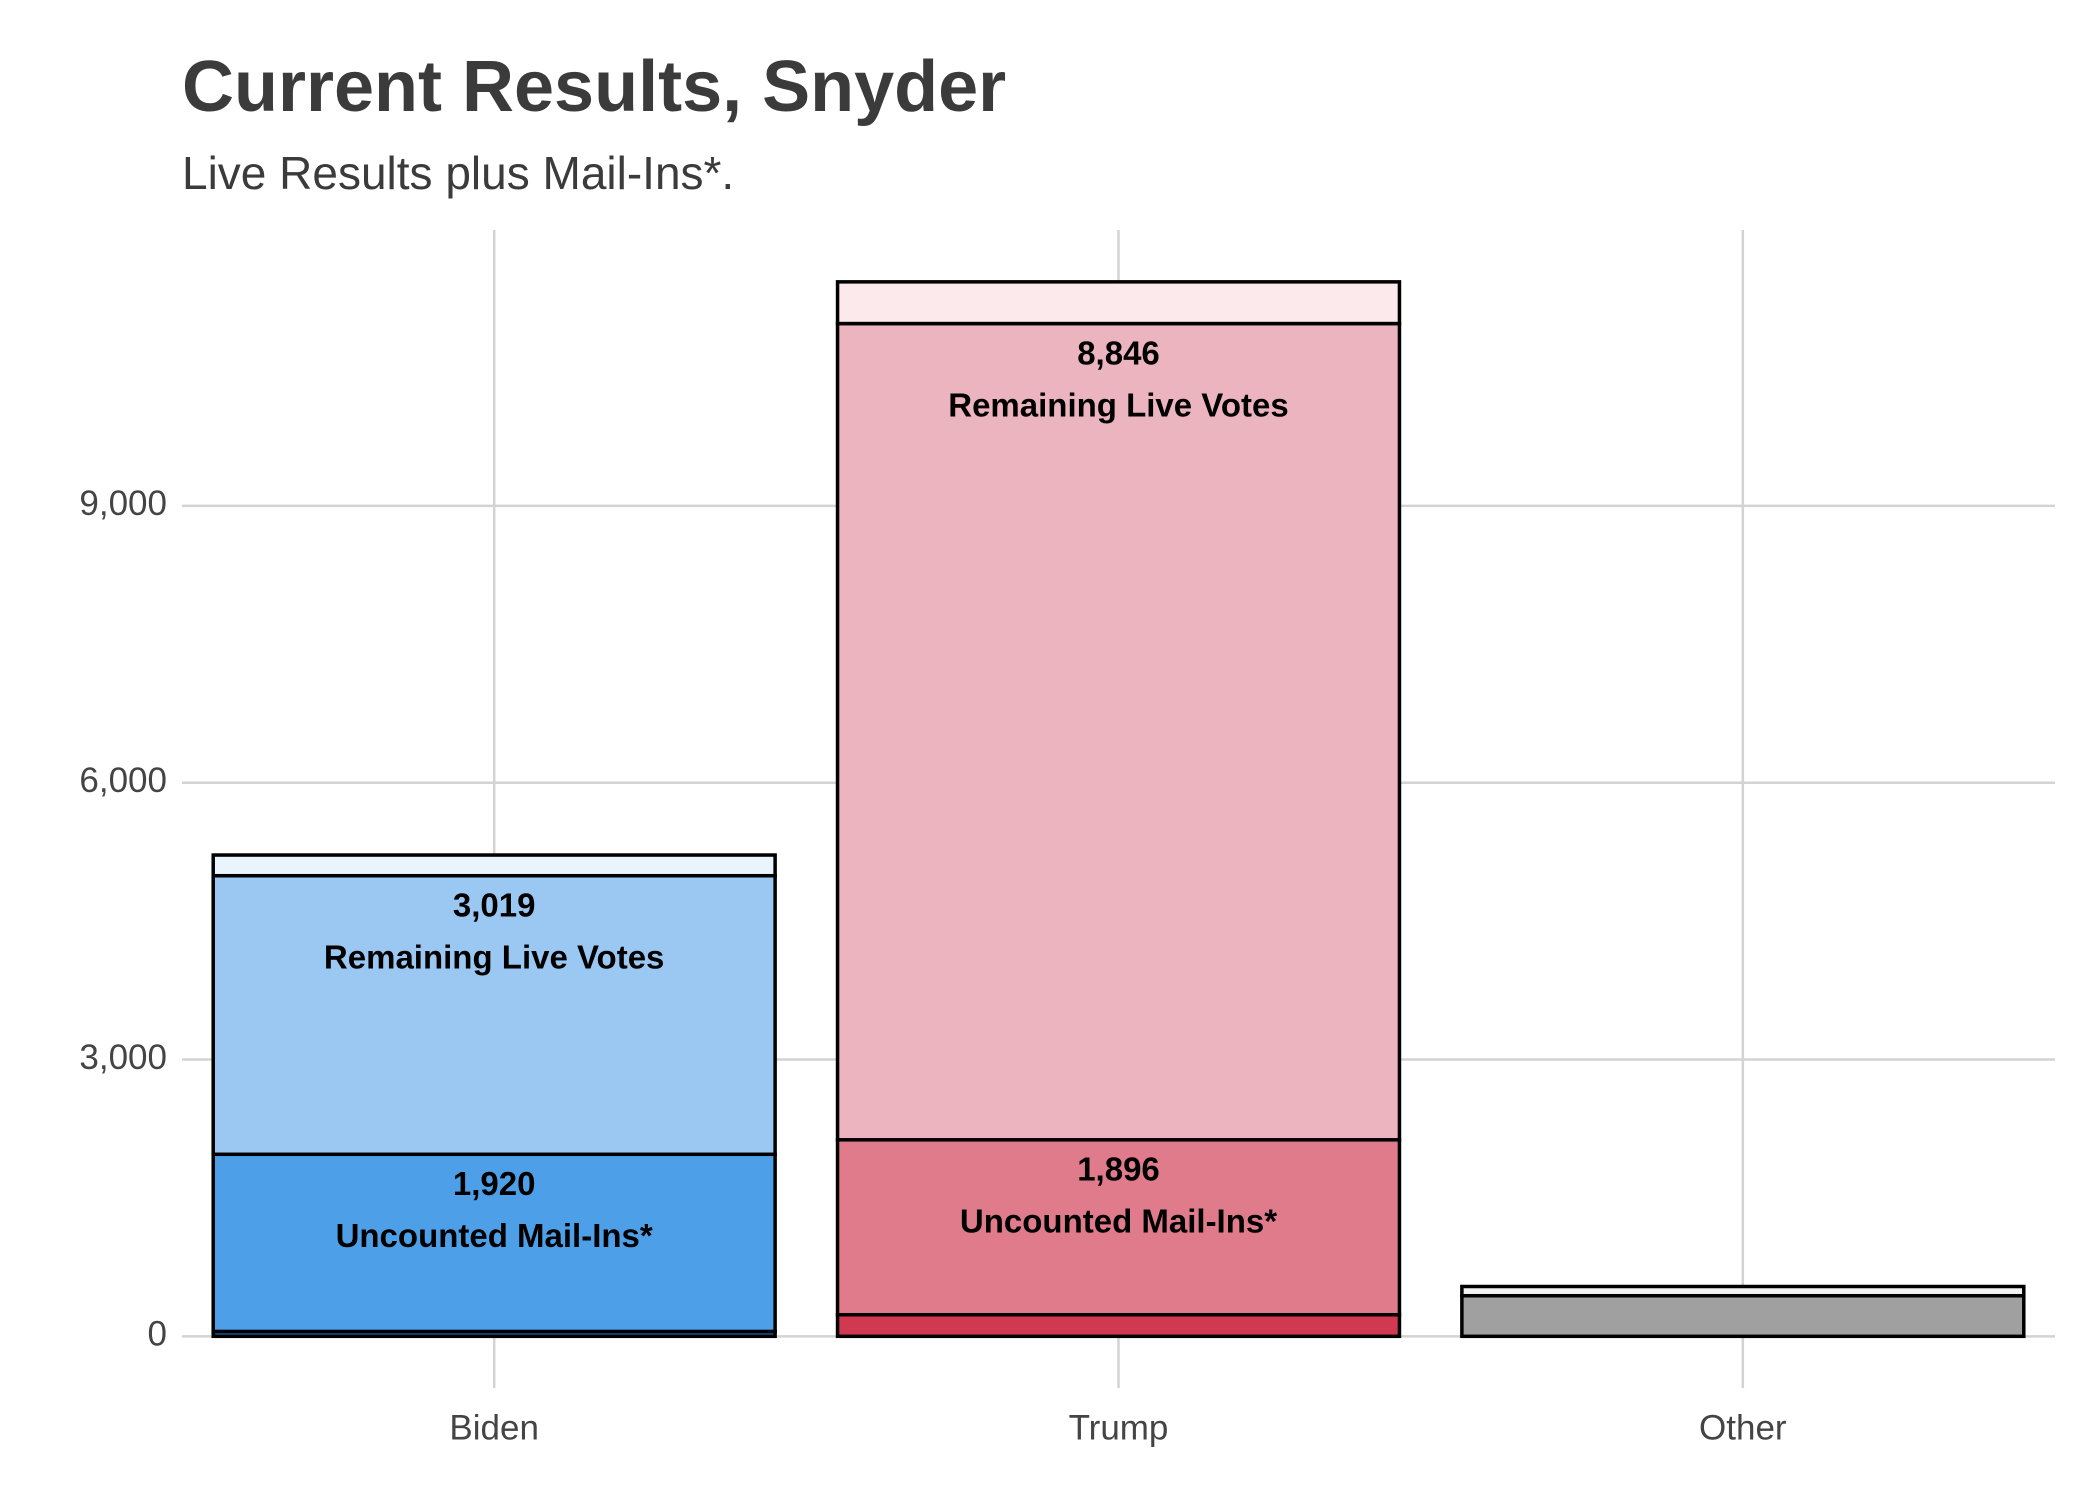 This screenshot has width=2100, height=1500. What do you see at coordinates (123, 503) in the screenshot?
I see `y-tick-label: 9,000` at bounding box center [123, 503].